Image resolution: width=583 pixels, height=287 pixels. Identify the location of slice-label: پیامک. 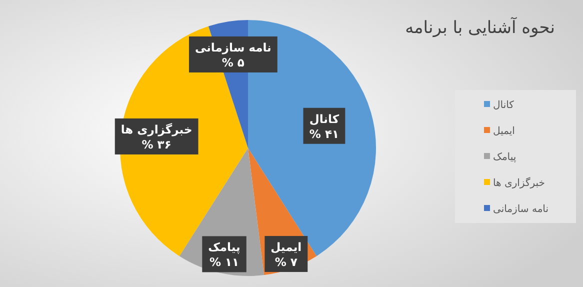
(224, 247).